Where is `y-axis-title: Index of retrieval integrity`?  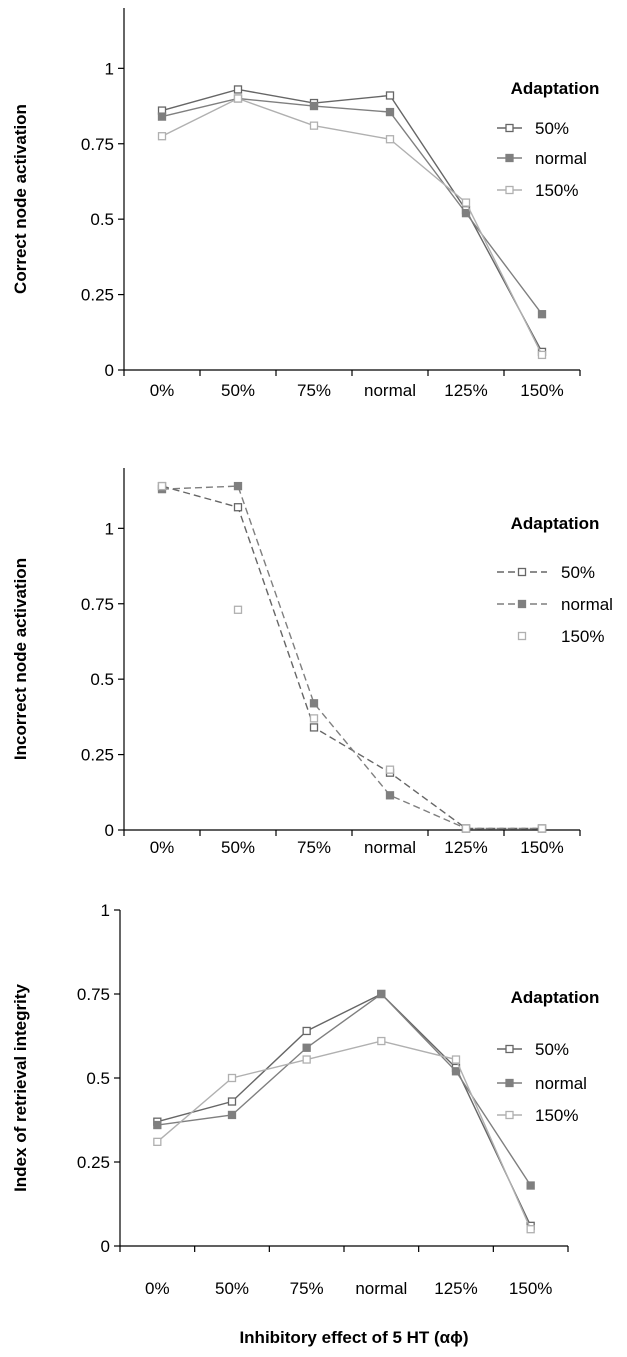
y-axis-title: Index of retrieval integrity is located at coordinates (20, 1088).